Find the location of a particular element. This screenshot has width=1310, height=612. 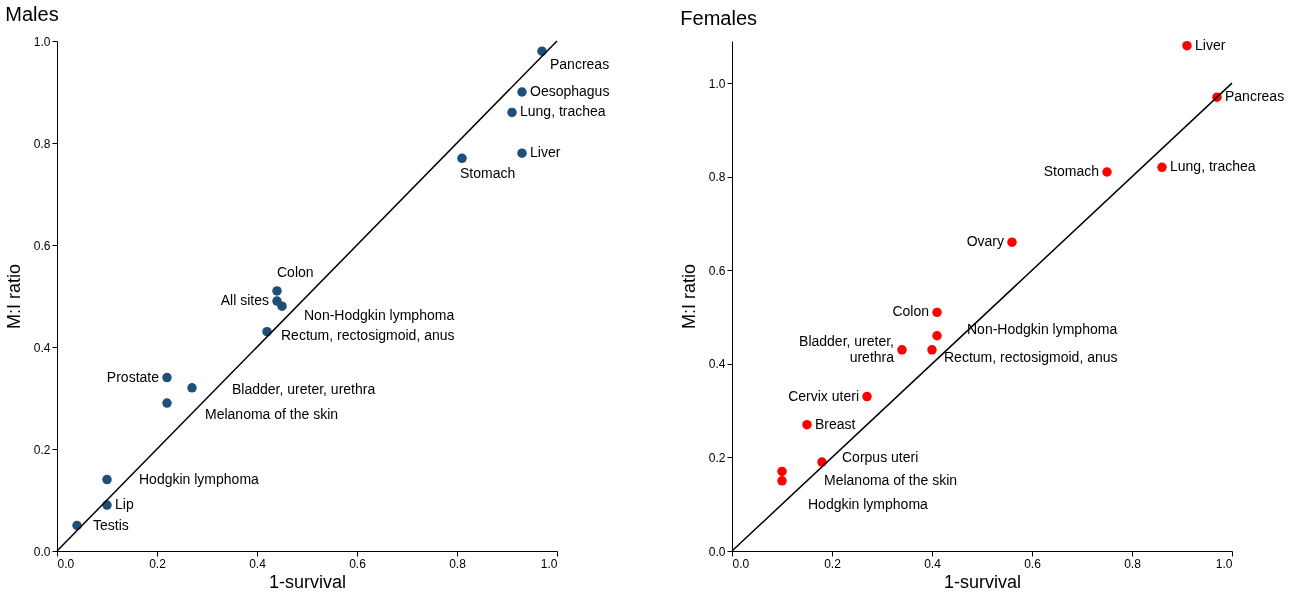

annotation: Oesophagus is located at coordinates (570, 91).